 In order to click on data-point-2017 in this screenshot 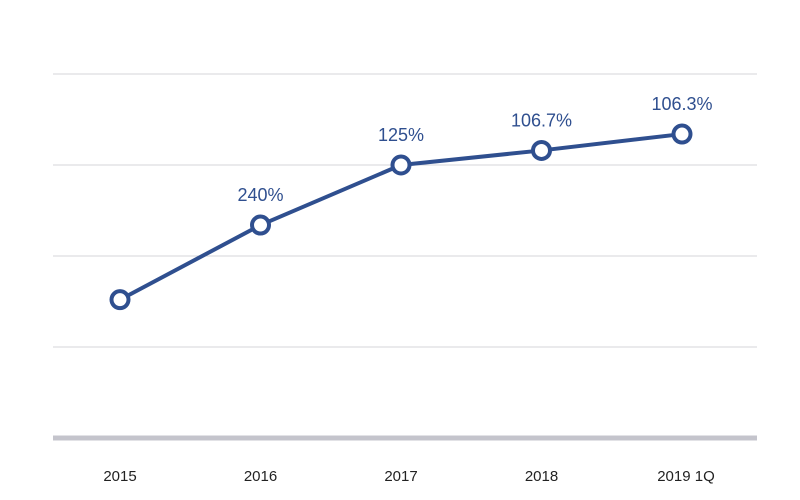, I will do `click(401, 165)`.